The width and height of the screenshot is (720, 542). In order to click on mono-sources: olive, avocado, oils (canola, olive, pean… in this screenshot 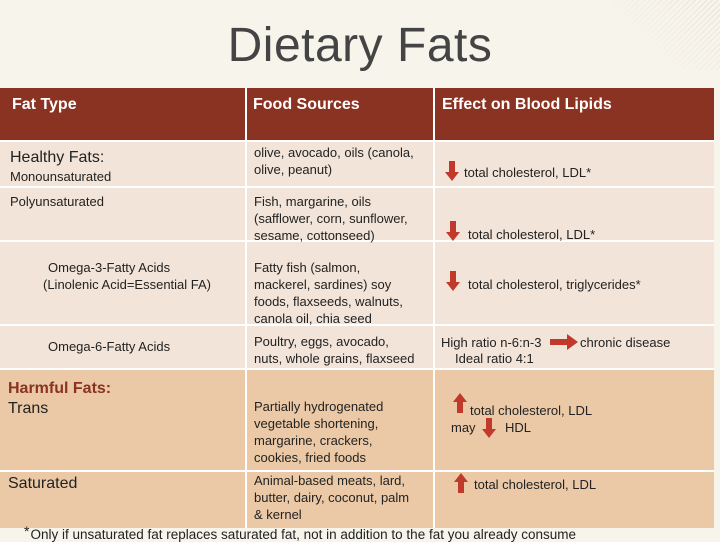, I will do `click(334, 161)`.